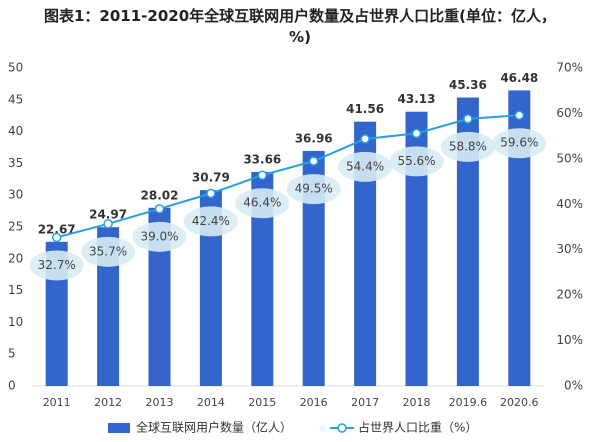 The image size is (591, 442). Describe the element at coordinates (569, 158) in the screenshot. I see `y2-tick-label: 50%` at that location.